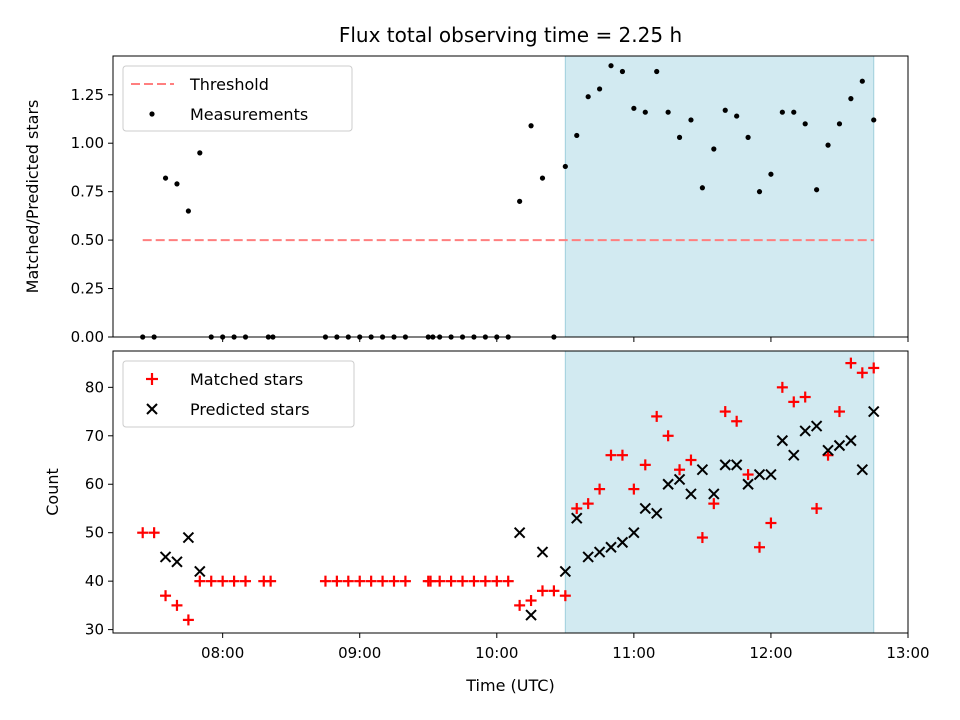 The image size is (960, 720). Describe the element at coordinates (222, 653) in the screenshot. I see `time-x-tick-label: 08:00` at that location.